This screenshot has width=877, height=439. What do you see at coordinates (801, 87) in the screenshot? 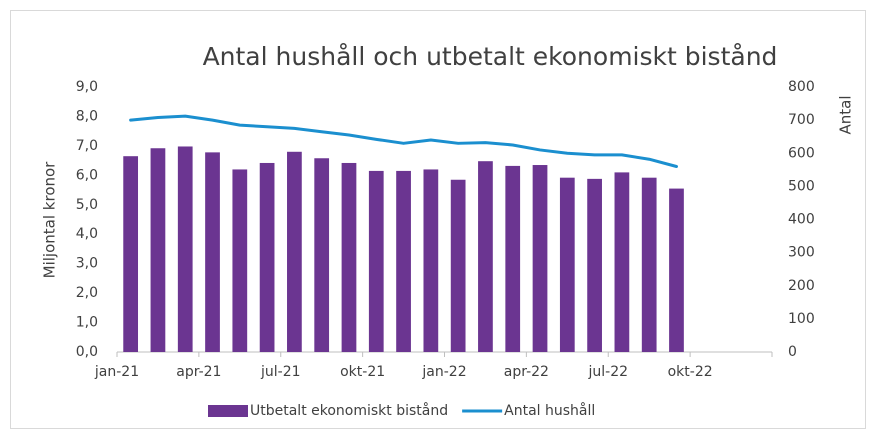
I see `y2-tick-label: 800` at bounding box center [801, 87].